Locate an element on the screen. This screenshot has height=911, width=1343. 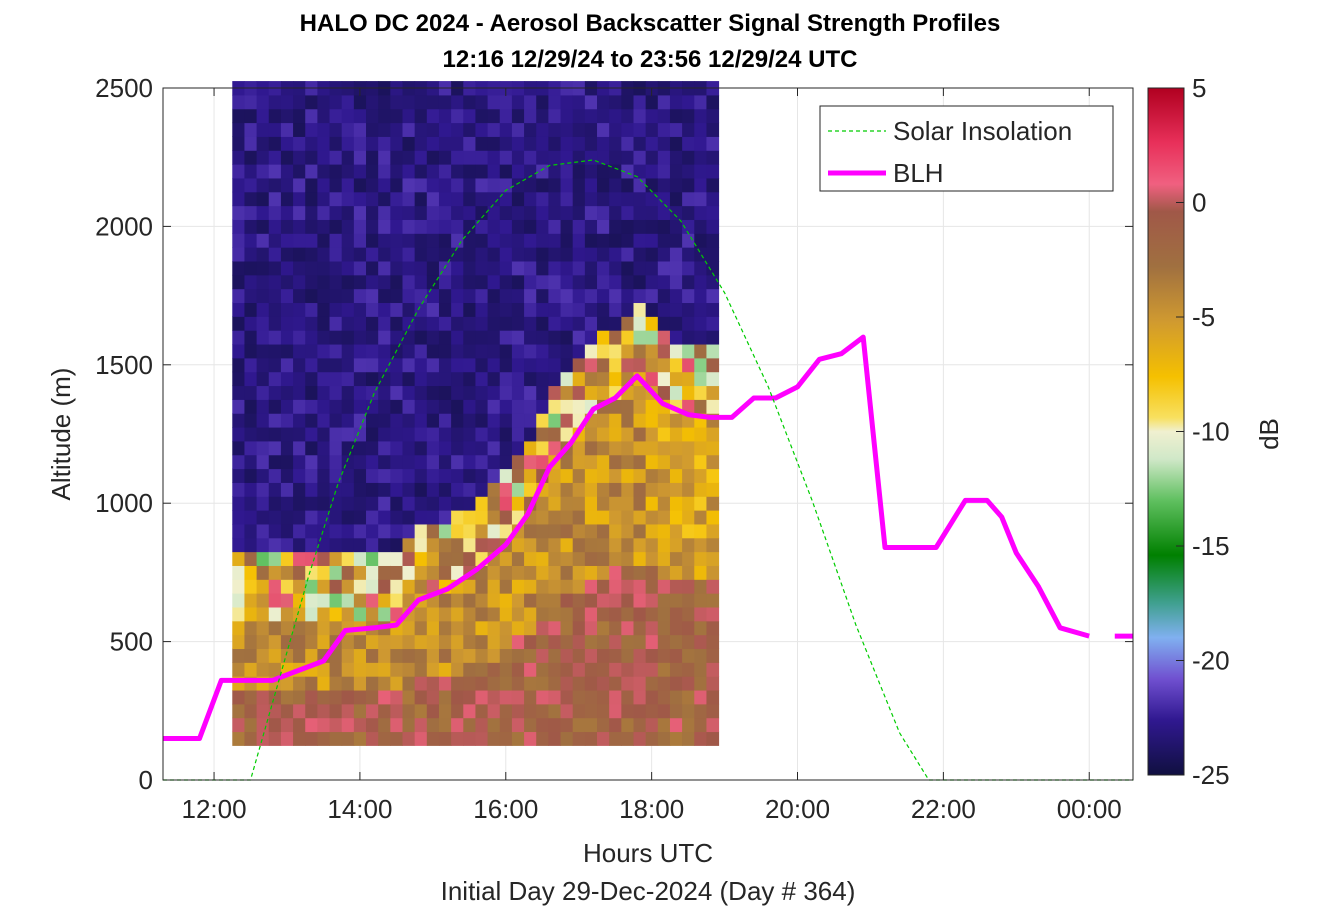
colorbar-tick-label: -20 is located at coordinates (1211, 661).